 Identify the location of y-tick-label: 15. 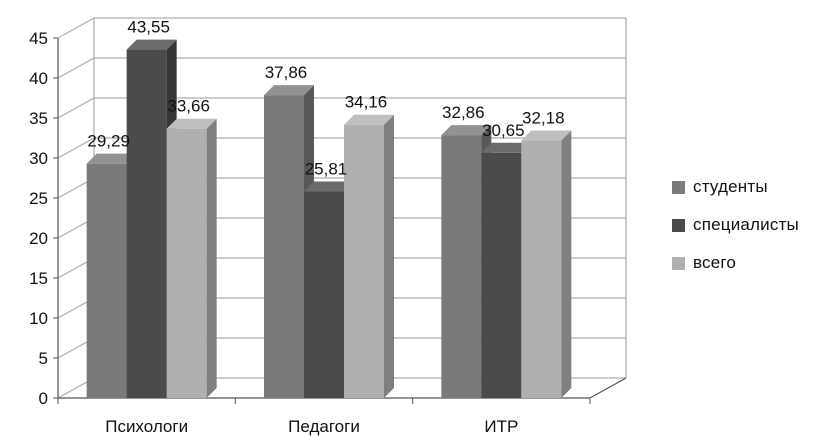
(38, 278).